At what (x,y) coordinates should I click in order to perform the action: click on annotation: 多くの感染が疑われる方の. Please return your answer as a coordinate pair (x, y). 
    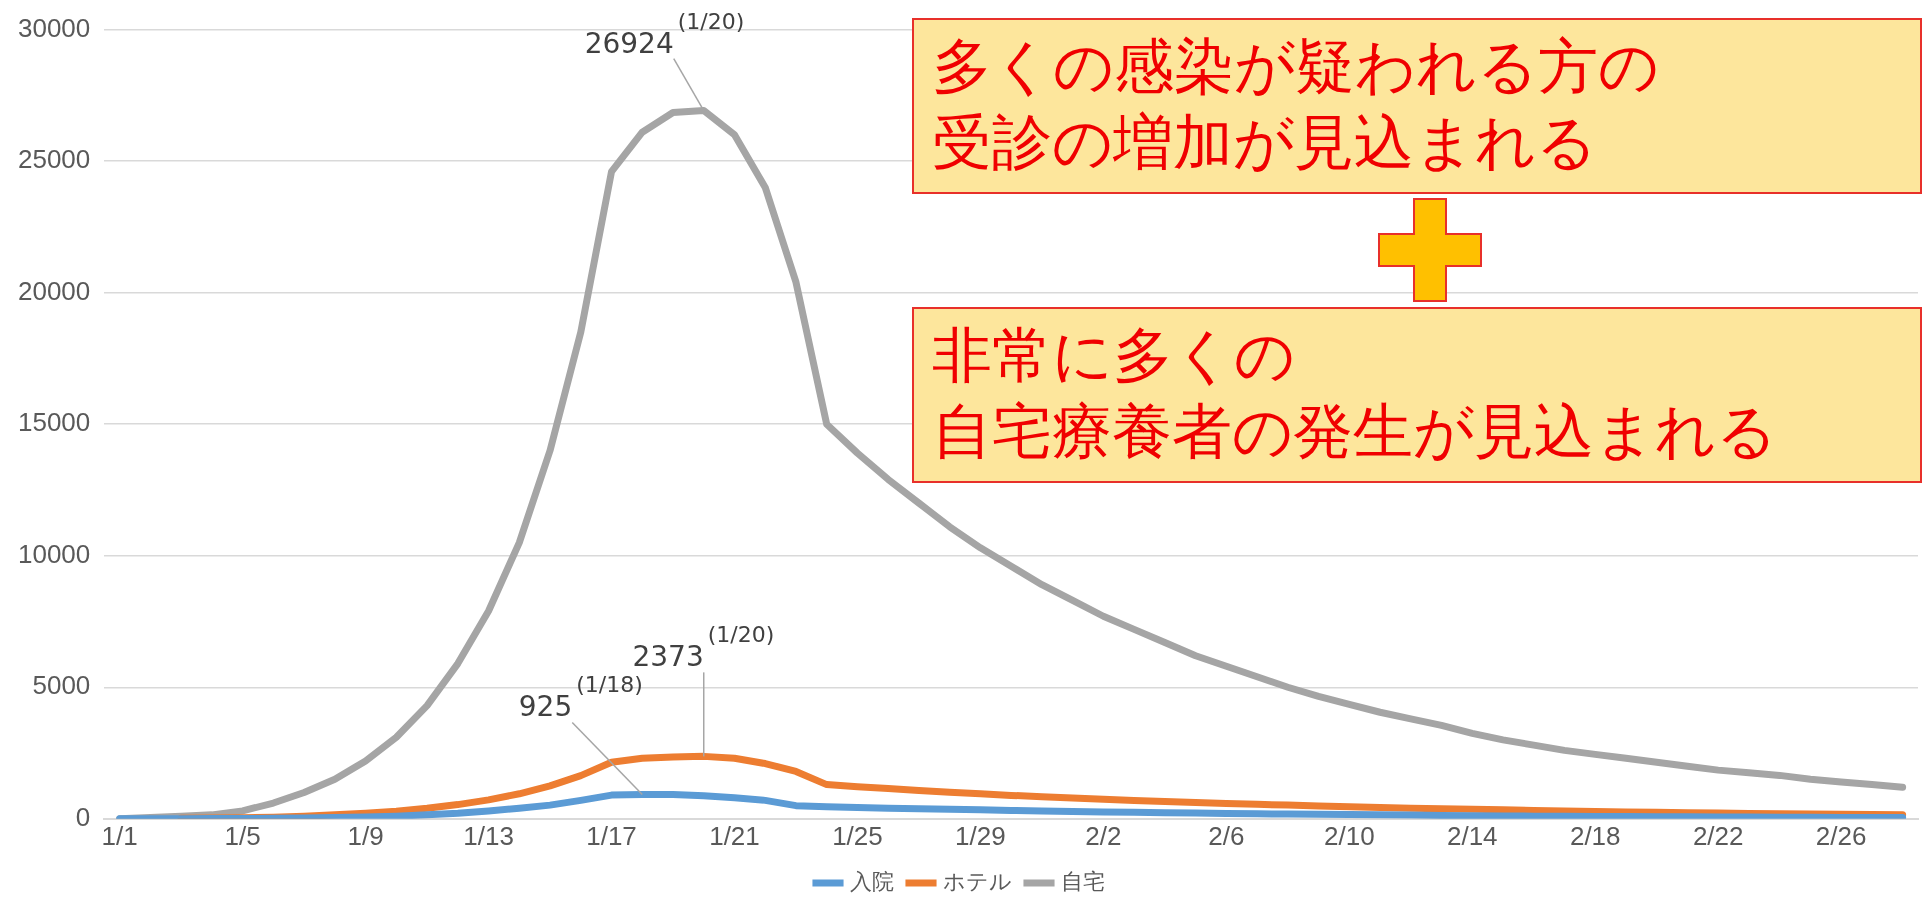
    Looking at the image, I should click on (1296, 66).